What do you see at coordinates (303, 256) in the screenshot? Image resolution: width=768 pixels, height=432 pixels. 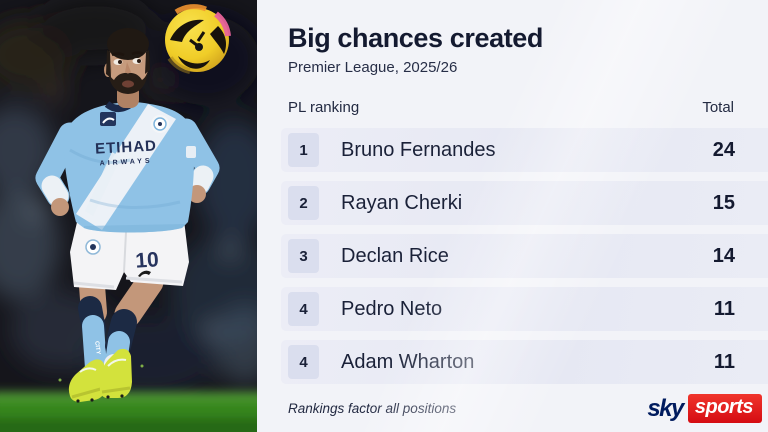 I see `rank-badge: 3` at bounding box center [303, 256].